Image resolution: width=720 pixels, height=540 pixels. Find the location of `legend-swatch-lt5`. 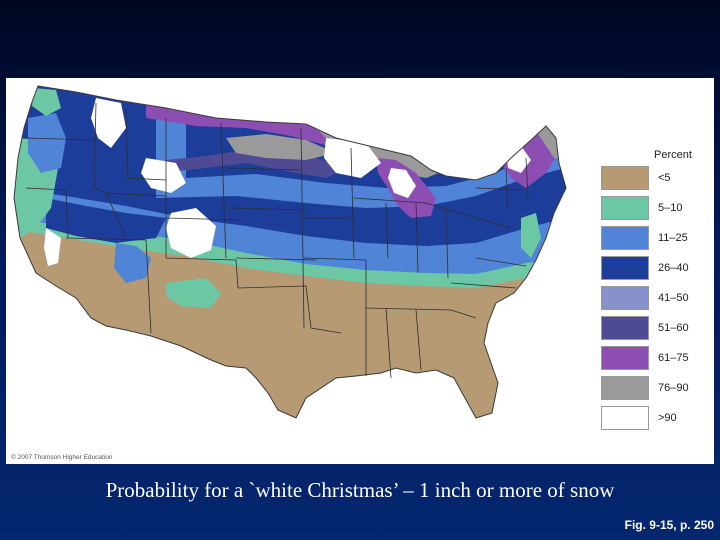

legend-swatch-lt5 is located at coordinates (625, 178).